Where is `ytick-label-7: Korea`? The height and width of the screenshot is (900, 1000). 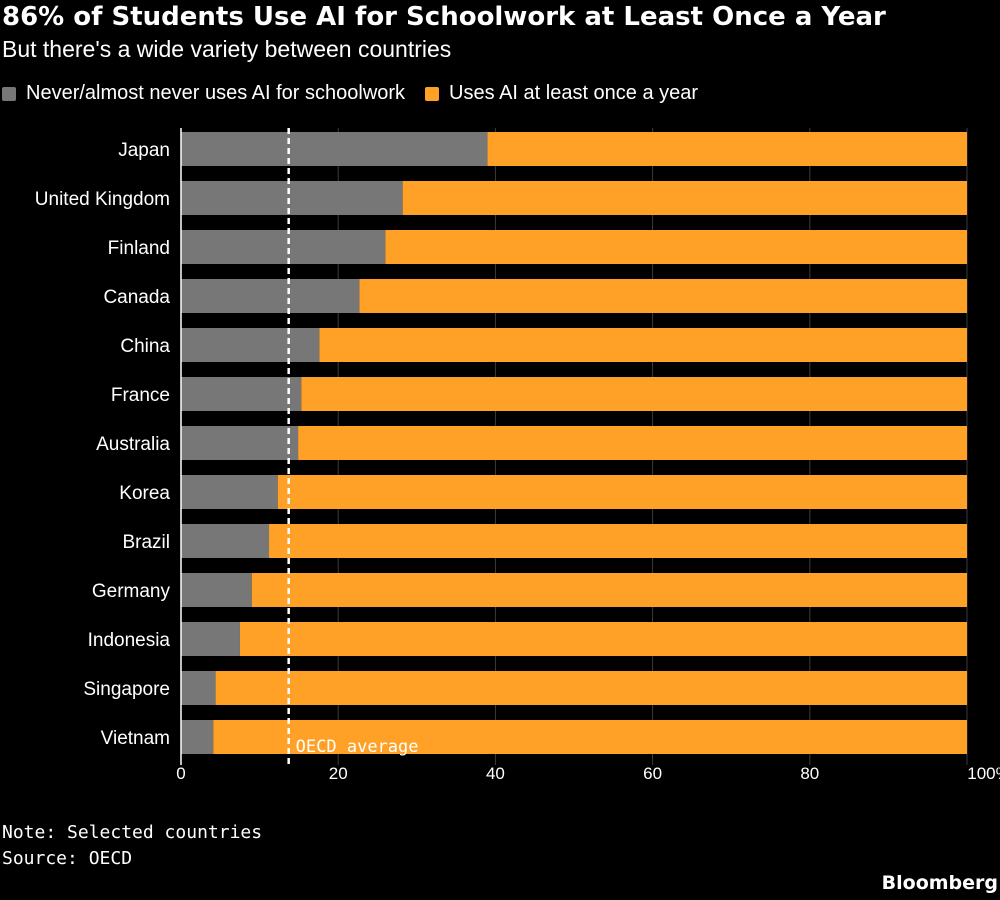
ytick-label-7: Korea is located at coordinates (144, 493).